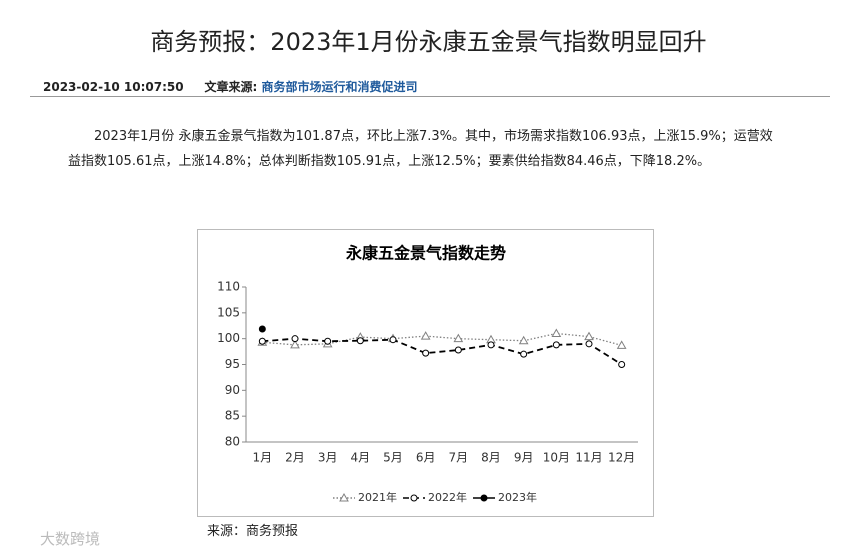 The image size is (857, 553). Describe the element at coordinates (621, 458) in the screenshot. I see `x-tick-label: 12月` at that location.